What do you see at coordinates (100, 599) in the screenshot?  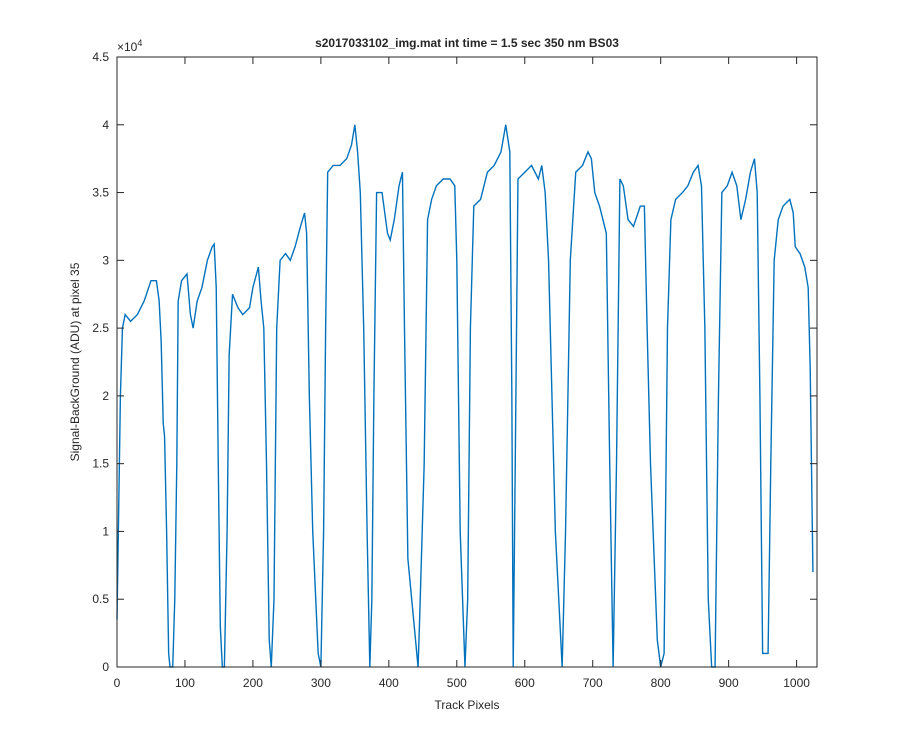 I see `y-tick-label: 0.5` at bounding box center [100, 599].